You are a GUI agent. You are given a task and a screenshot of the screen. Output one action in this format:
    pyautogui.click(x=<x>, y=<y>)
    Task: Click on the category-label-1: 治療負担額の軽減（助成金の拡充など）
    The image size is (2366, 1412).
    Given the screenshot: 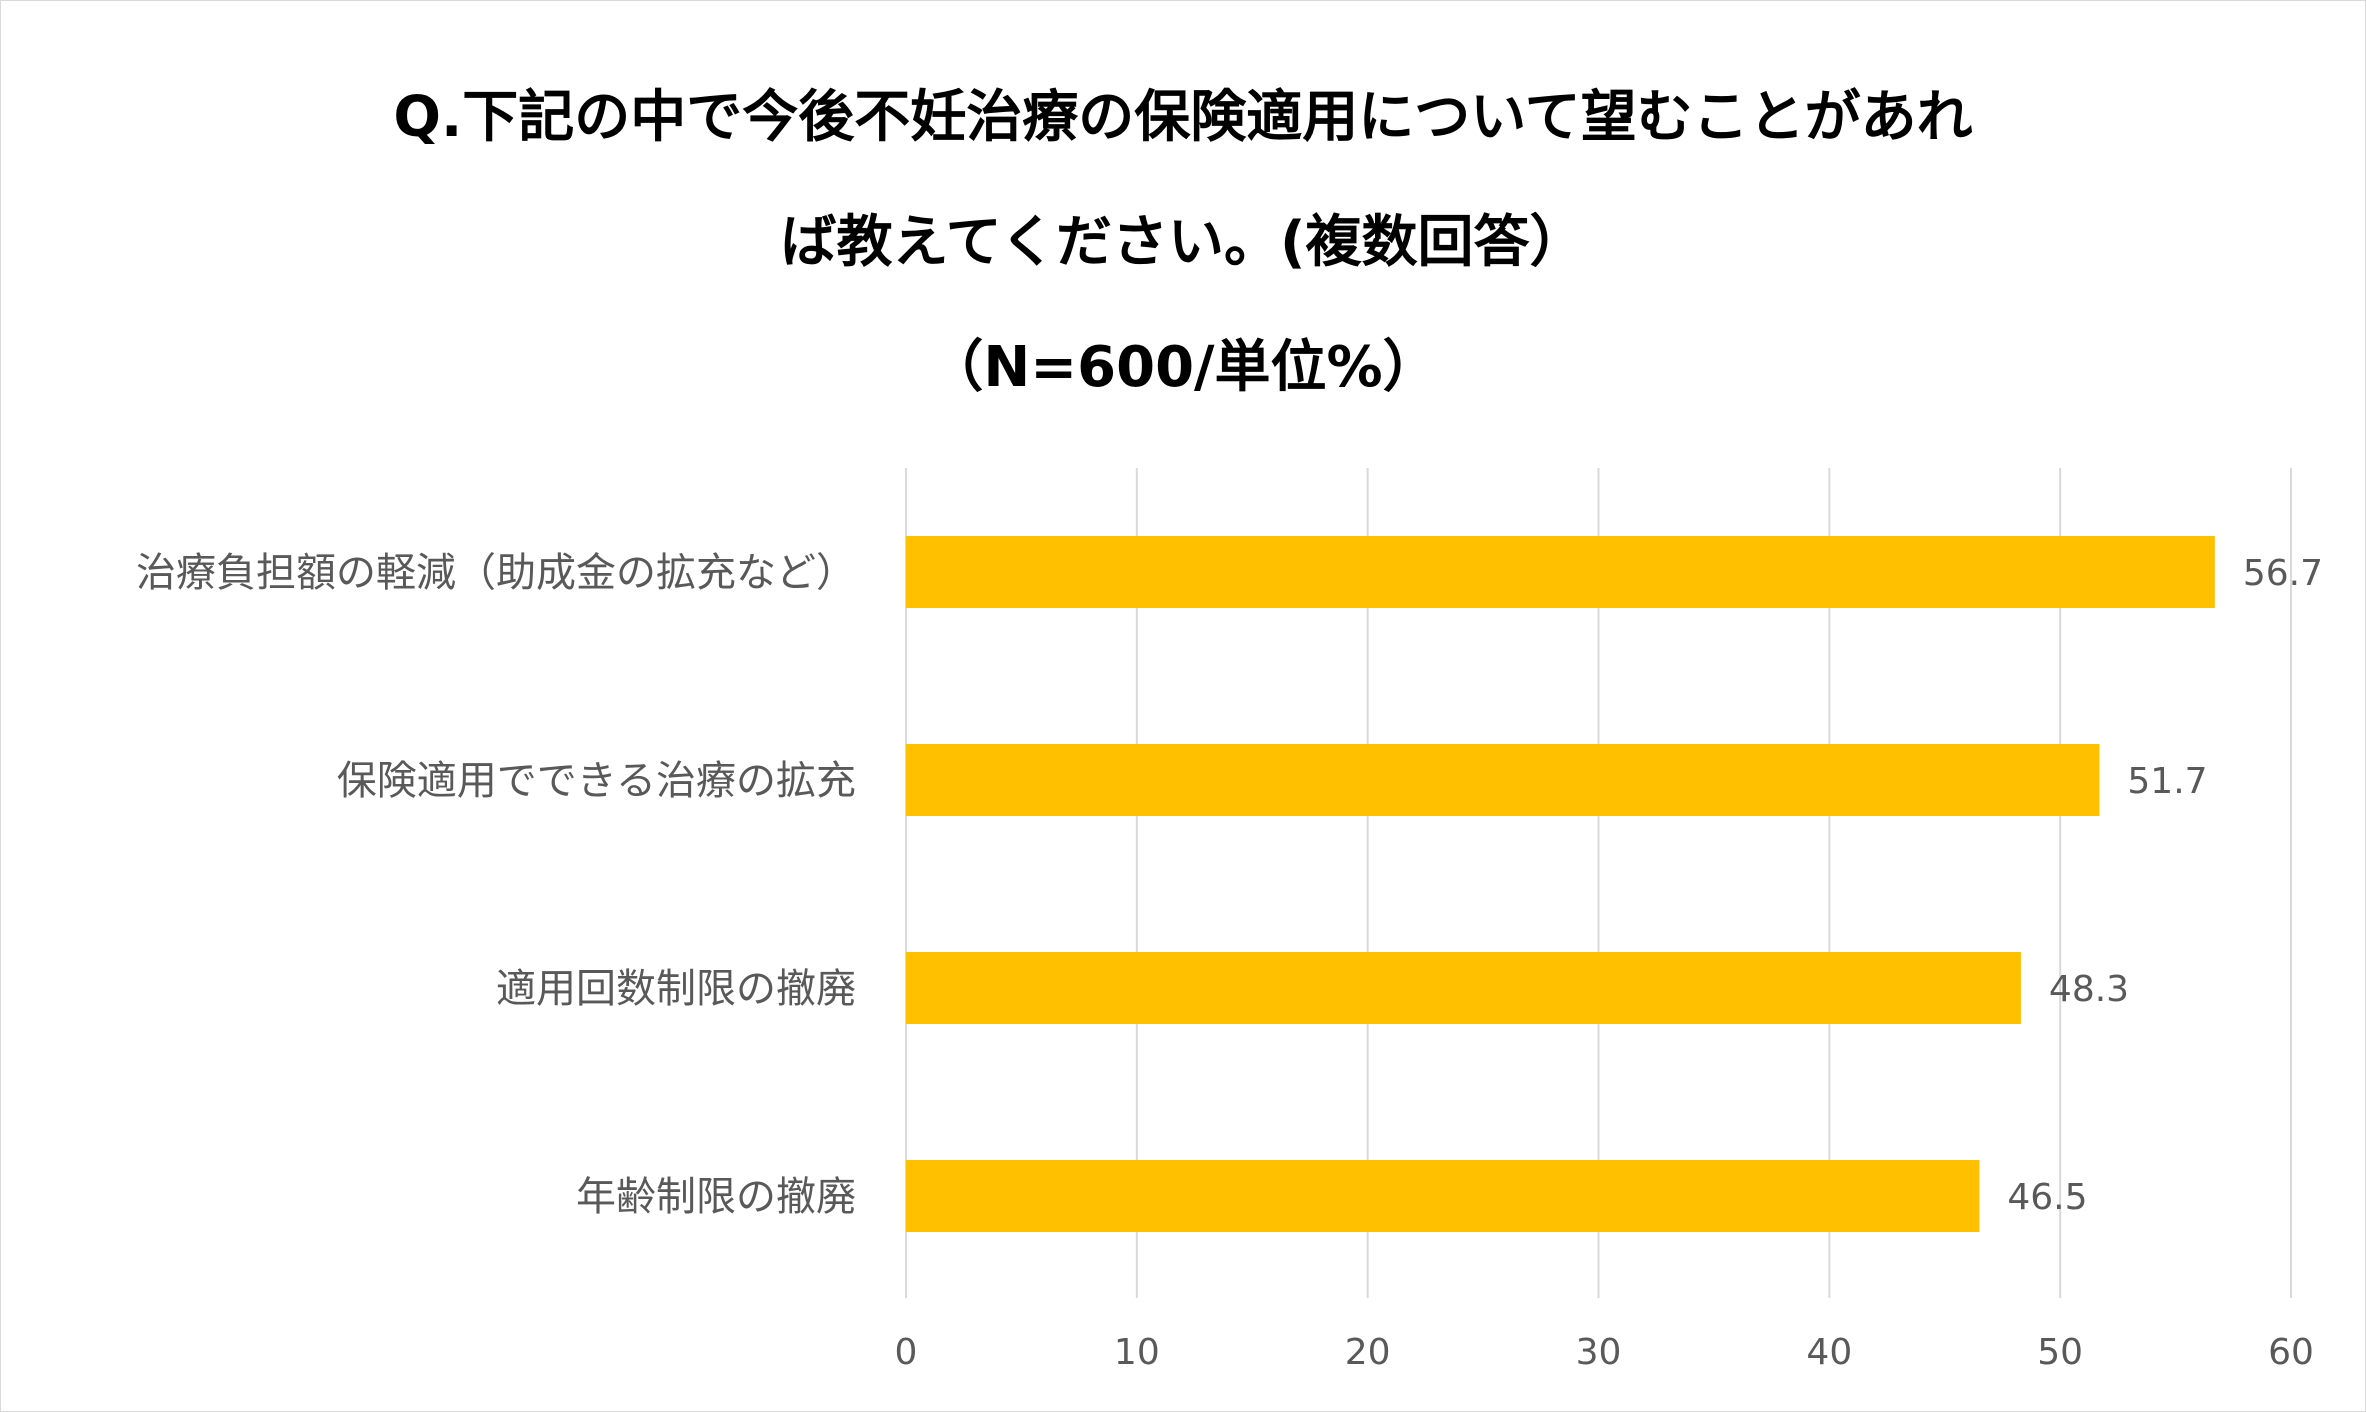 What is the action you would take?
    pyautogui.click(x=496, y=573)
    